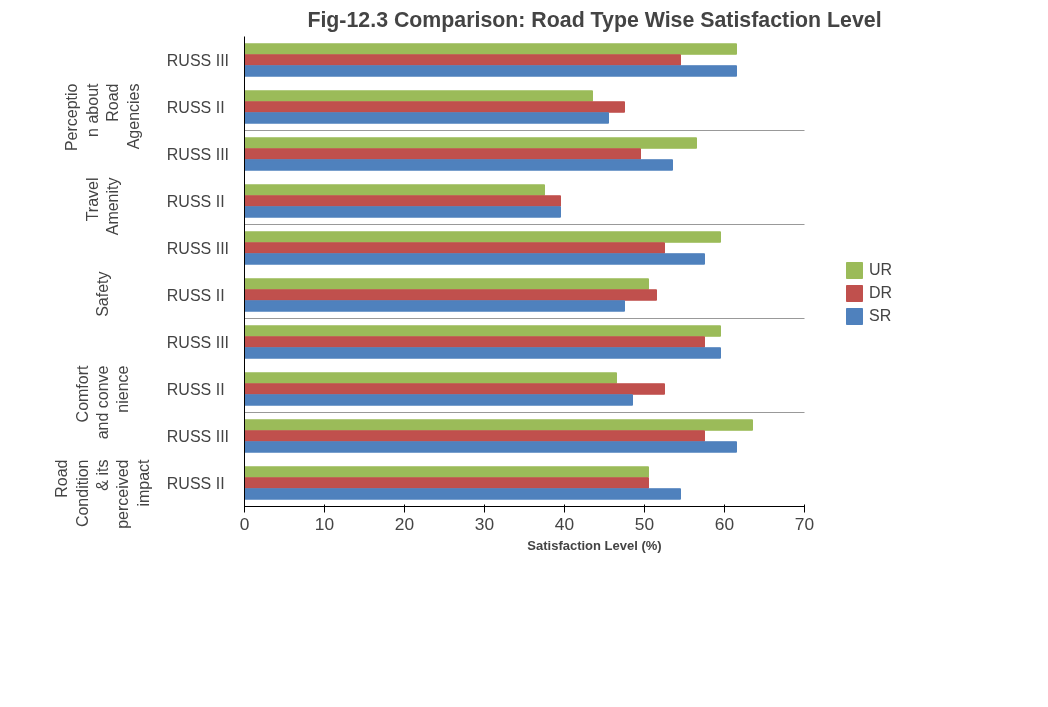  What do you see at coordinates (484, 523) in the screenshot?
I see `x-tick-label: 30` at bounding box center [484, 523].